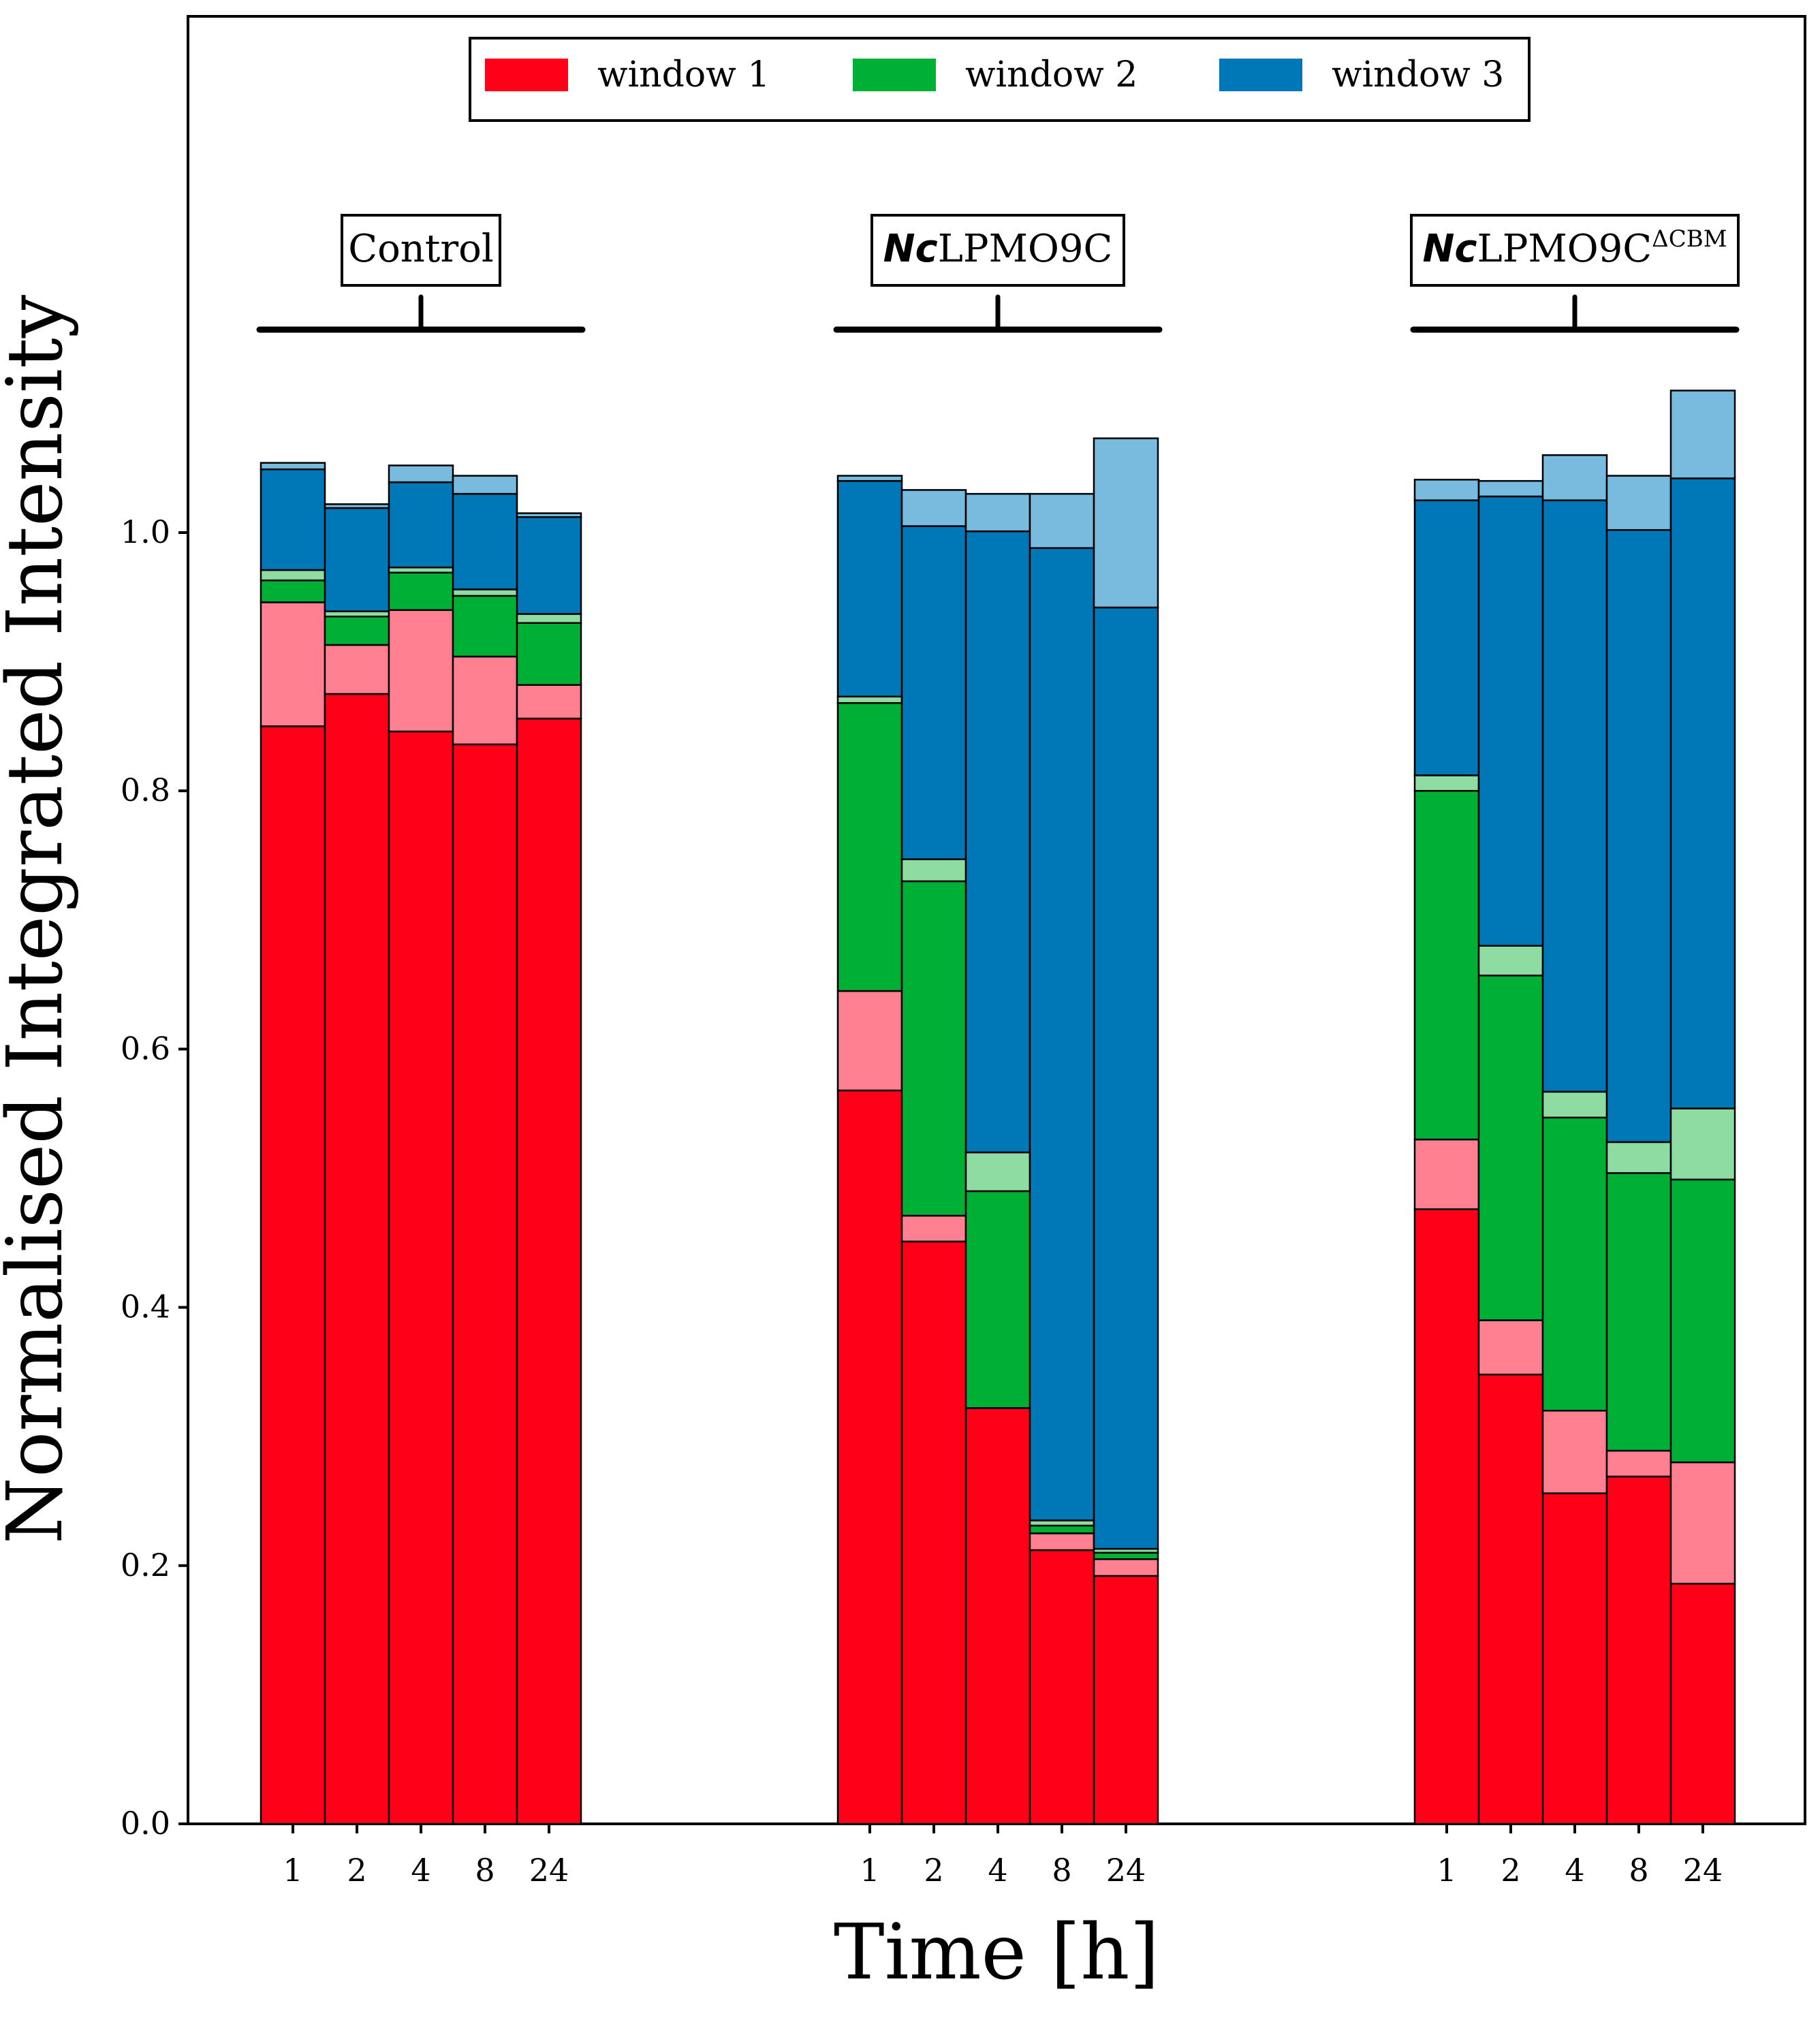  I want to click on legend-label: window 1, so click(683, 75).